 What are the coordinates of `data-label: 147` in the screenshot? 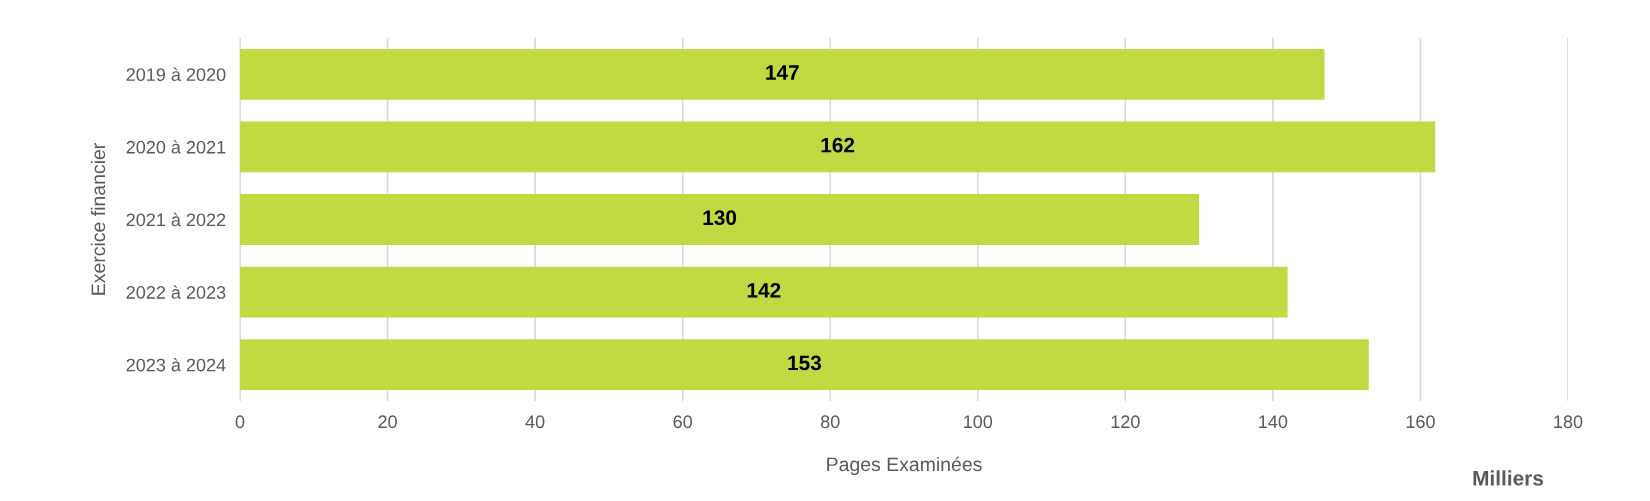 It's located at (782, 72).